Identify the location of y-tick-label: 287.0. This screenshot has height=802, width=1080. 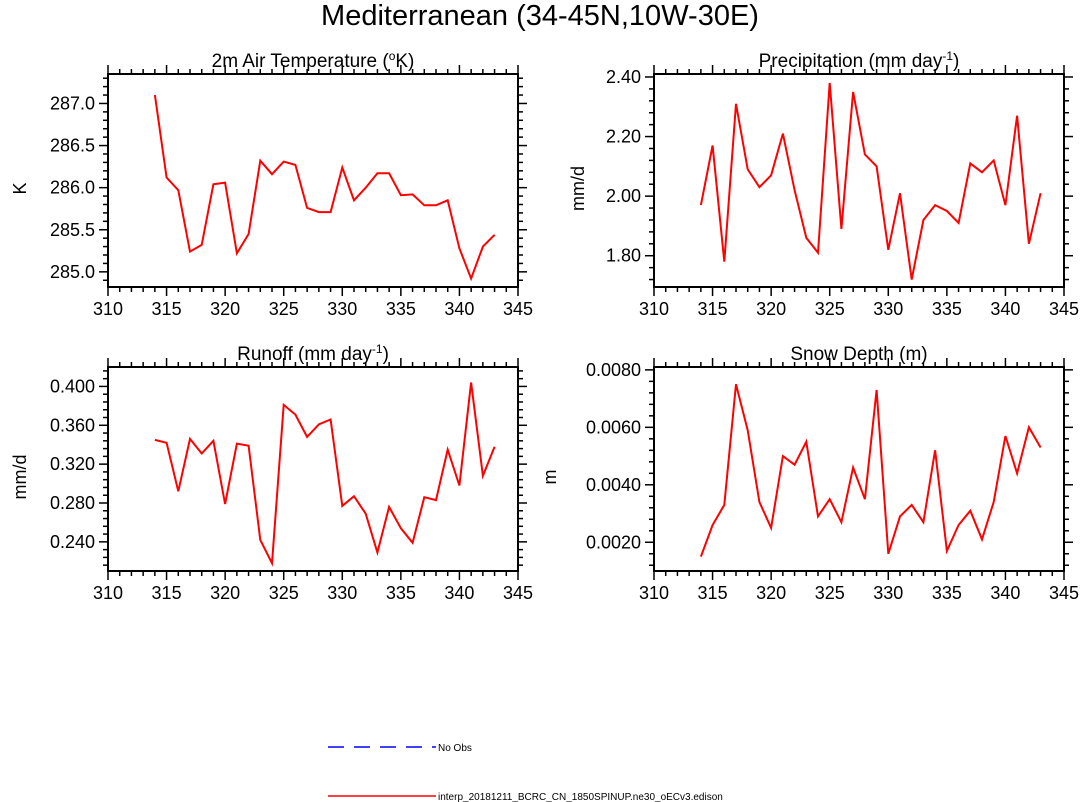
(72, 103).